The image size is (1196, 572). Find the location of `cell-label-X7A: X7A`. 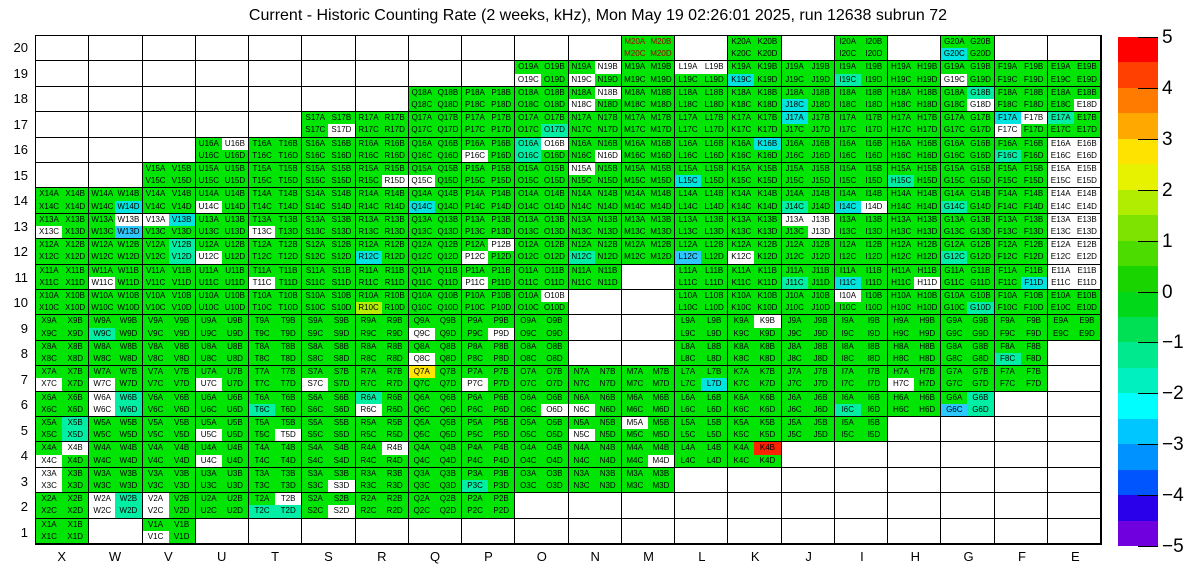

cell-label-X7A: X7A is located at coordinates (49, 372).